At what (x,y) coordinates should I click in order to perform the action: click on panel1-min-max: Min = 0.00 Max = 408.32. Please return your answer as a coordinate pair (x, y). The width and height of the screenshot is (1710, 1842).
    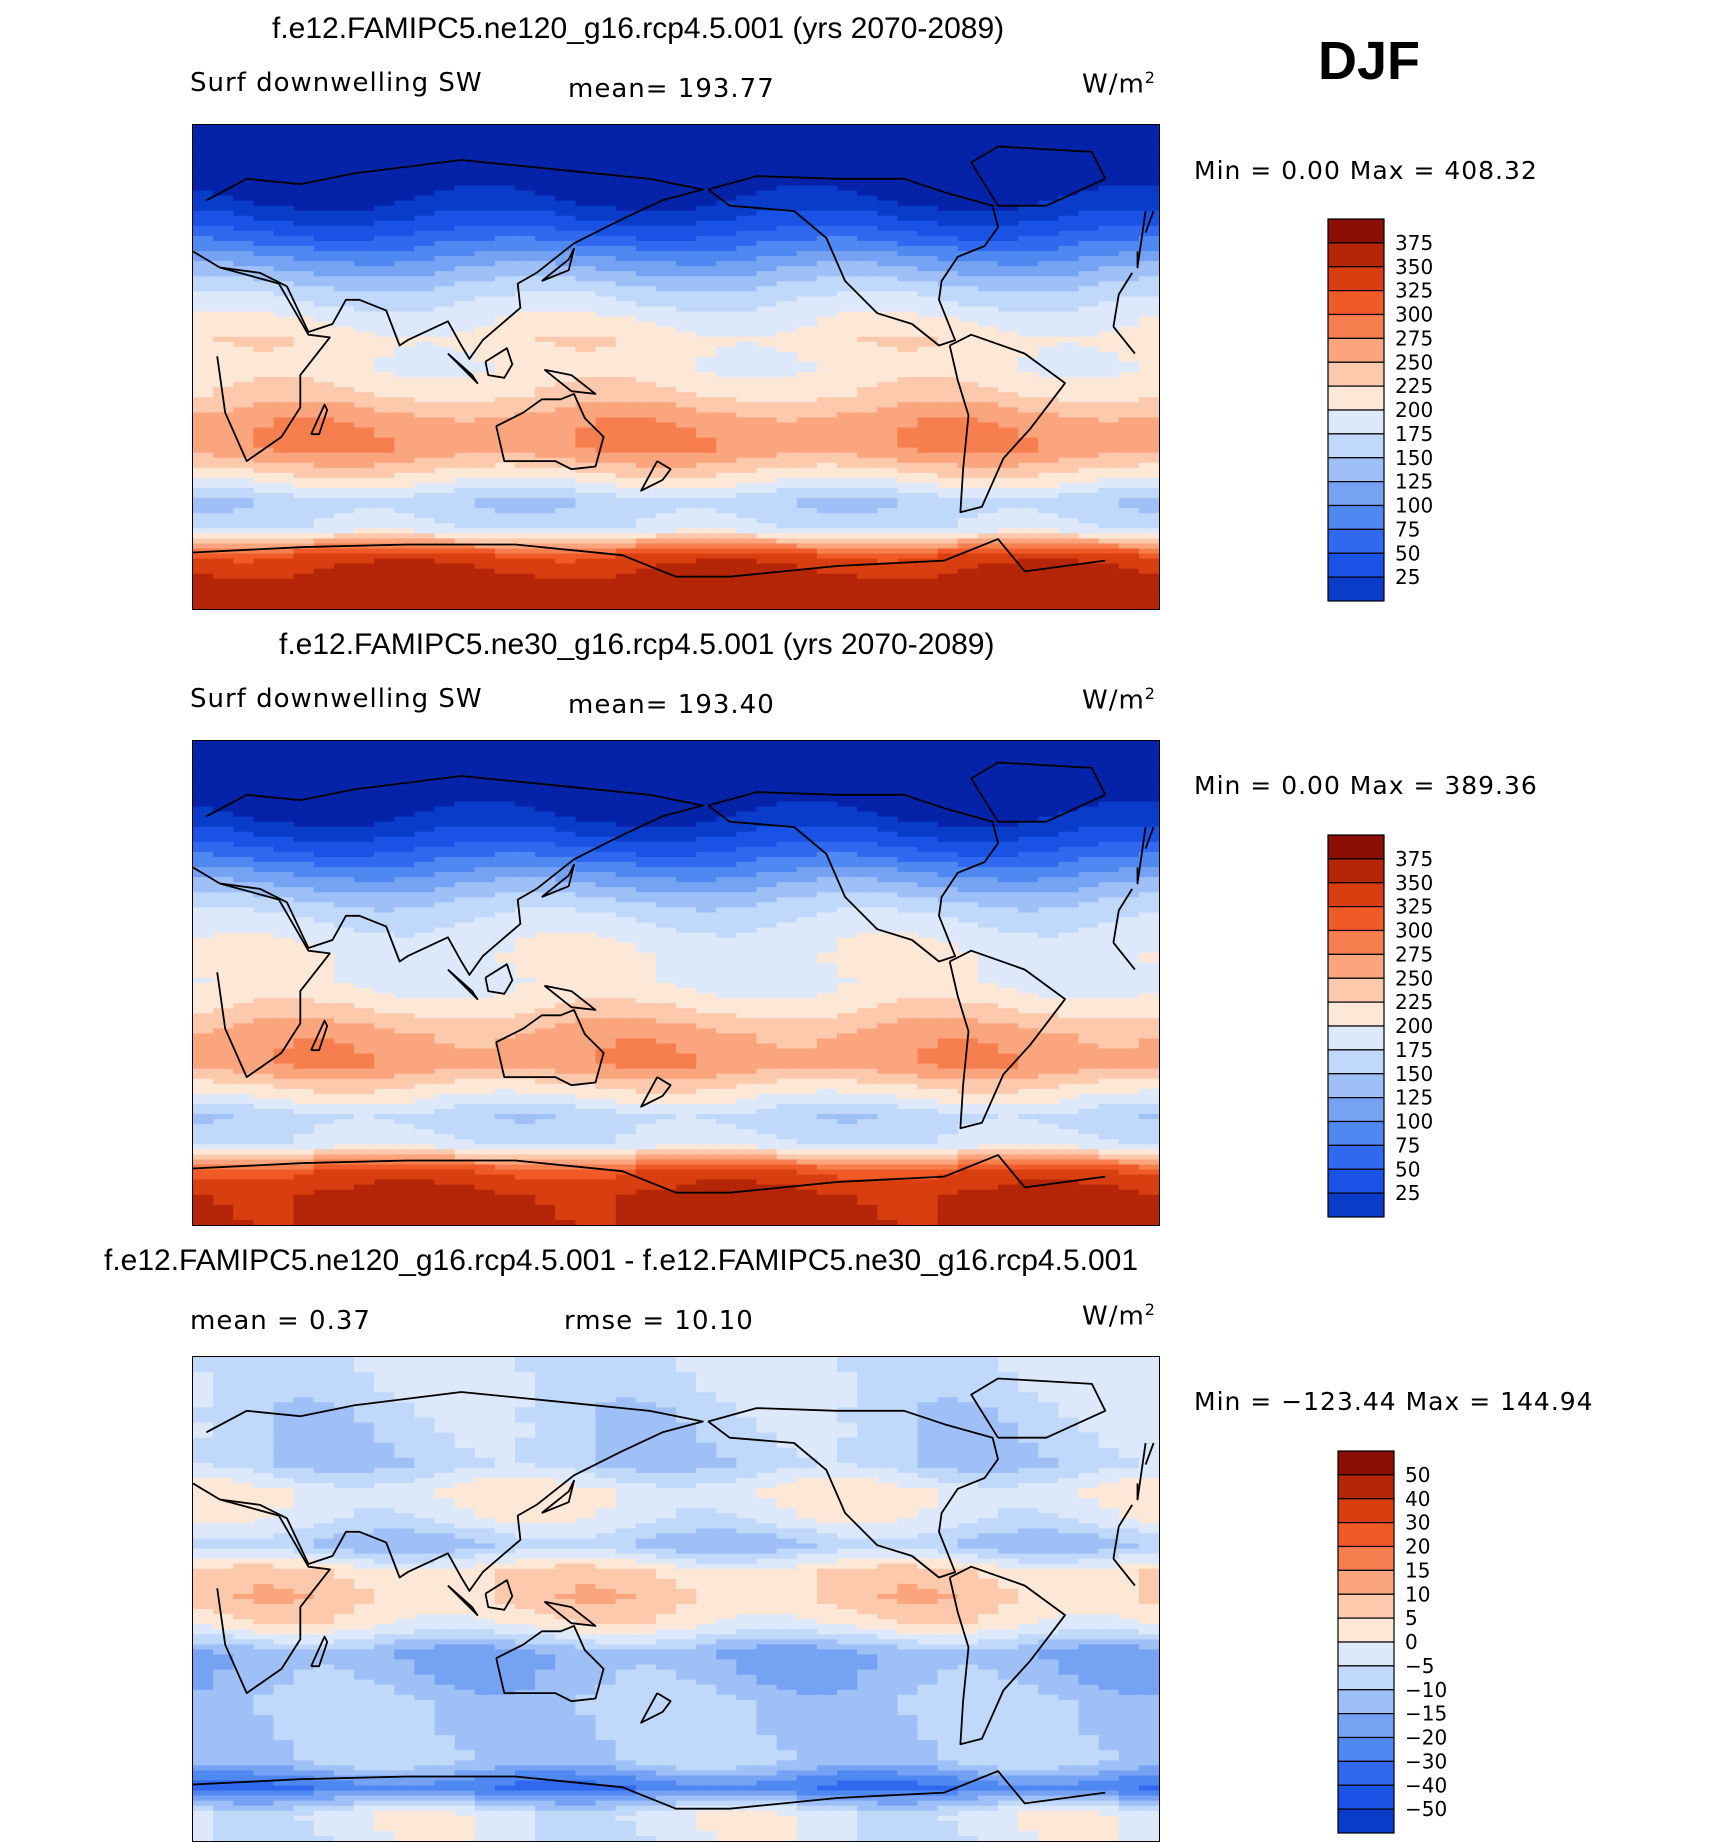
    Looking at the image, I should click on (1366, 170).